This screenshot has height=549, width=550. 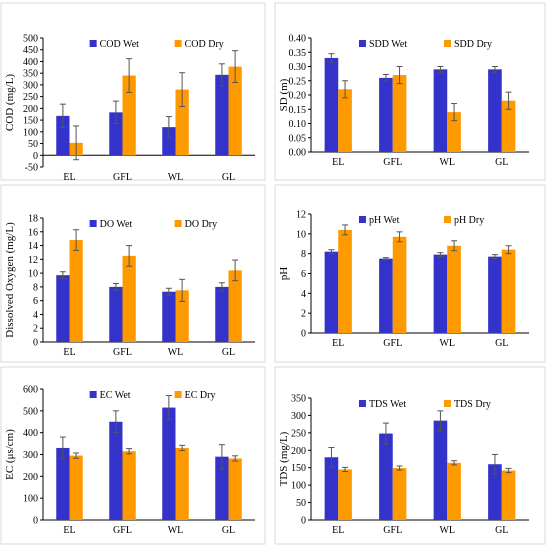 I want to click on legend-label-wet: pH Wet, so click(x=384, y=220).